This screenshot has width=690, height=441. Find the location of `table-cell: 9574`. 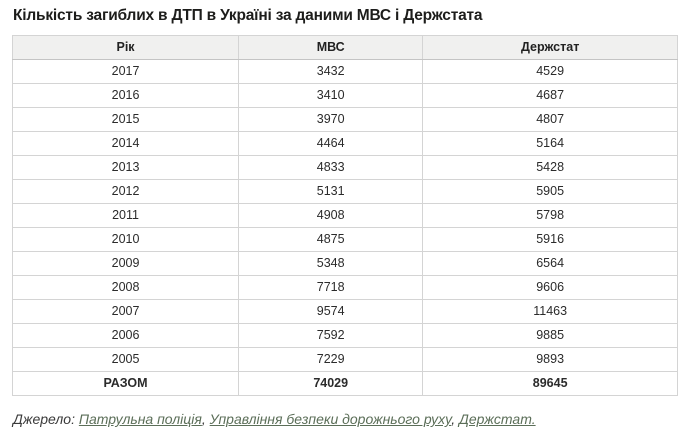

table-cell: 9574 is located at coordinates (331, 311).